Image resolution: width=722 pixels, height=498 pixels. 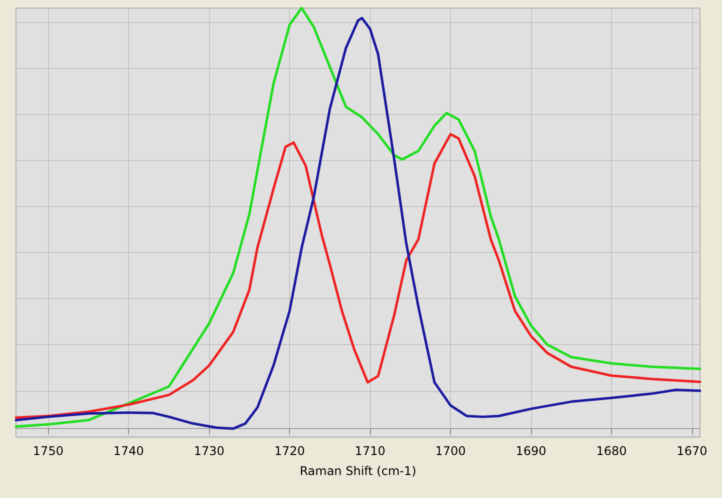 I want to click on x-tick-label: 1690, so click(x=531, y=451).